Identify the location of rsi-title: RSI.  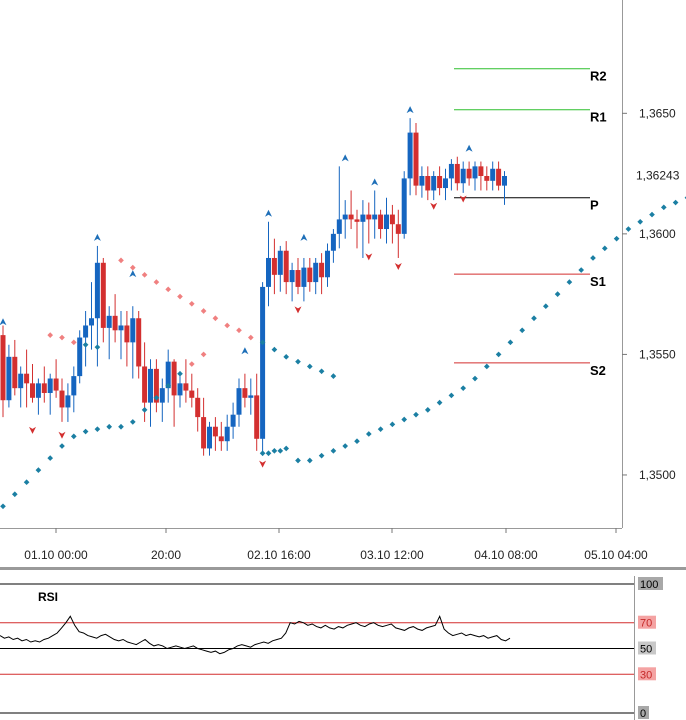
(48, 597).